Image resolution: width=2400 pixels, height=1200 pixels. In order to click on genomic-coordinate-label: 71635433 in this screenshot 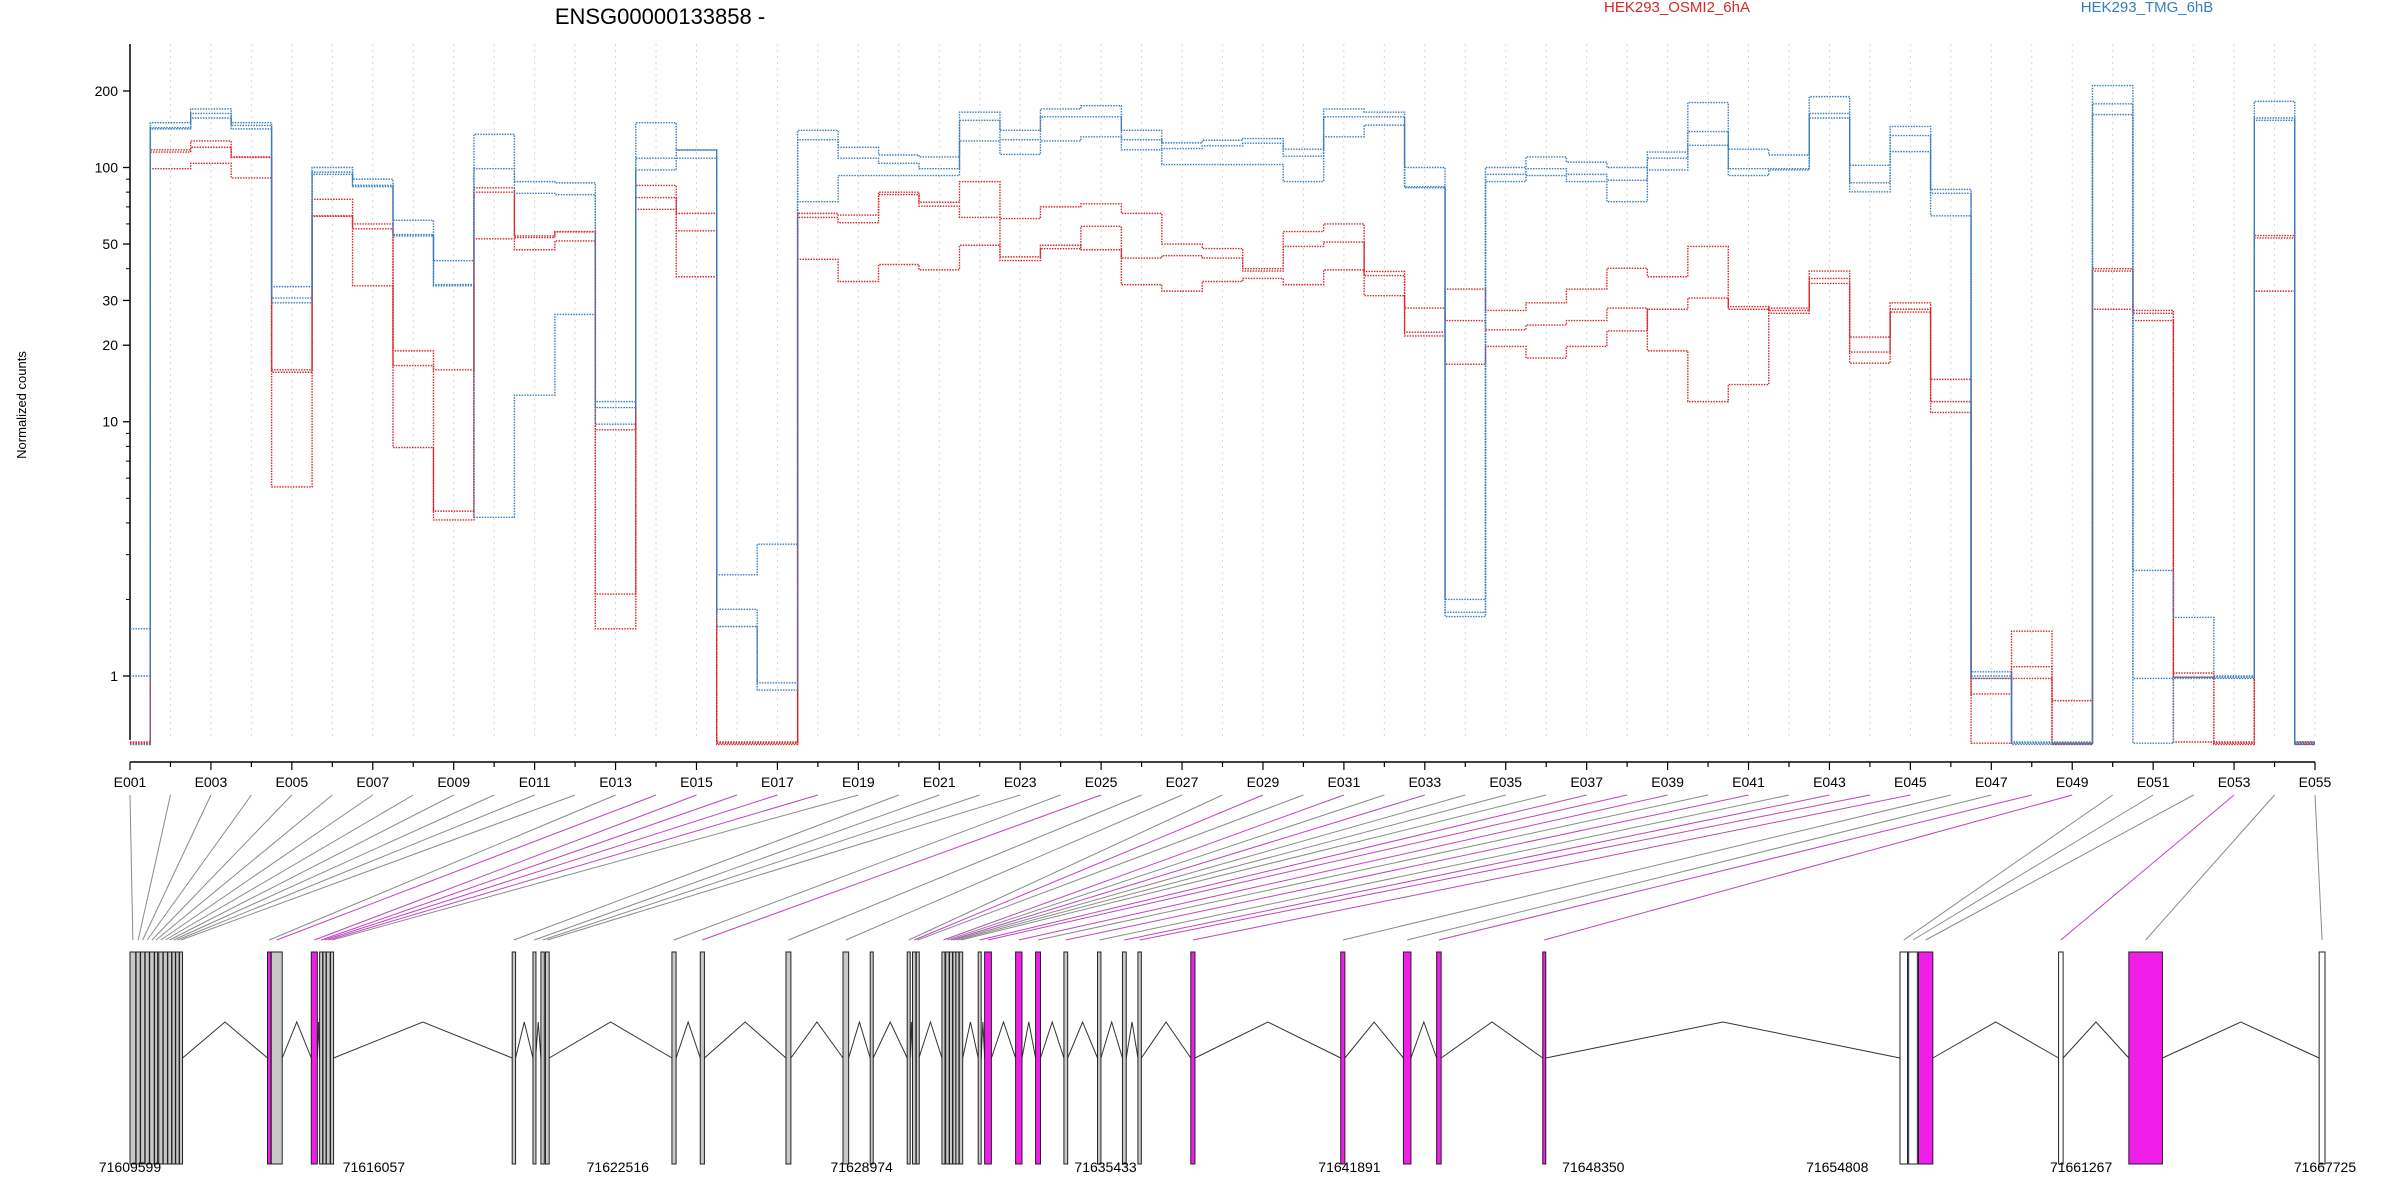, I will do `click(1105, 1167)`.